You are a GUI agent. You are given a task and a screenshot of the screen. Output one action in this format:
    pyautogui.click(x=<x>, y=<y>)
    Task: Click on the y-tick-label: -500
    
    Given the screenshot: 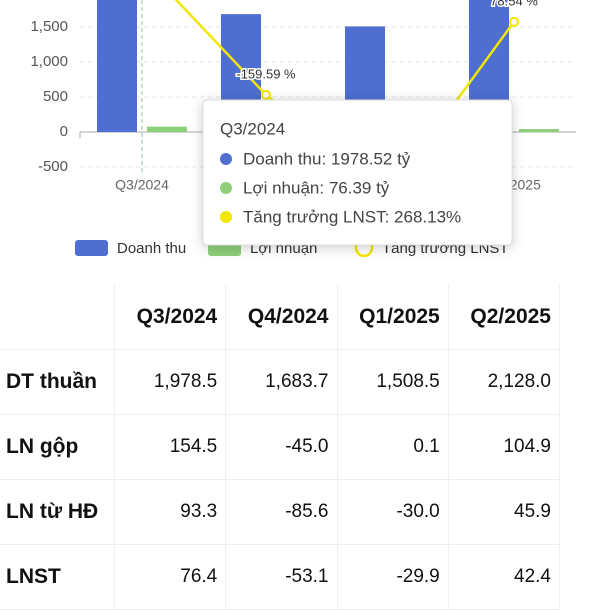 What is the action you would take?
    pyautogui.click(x=53, y=166)
    